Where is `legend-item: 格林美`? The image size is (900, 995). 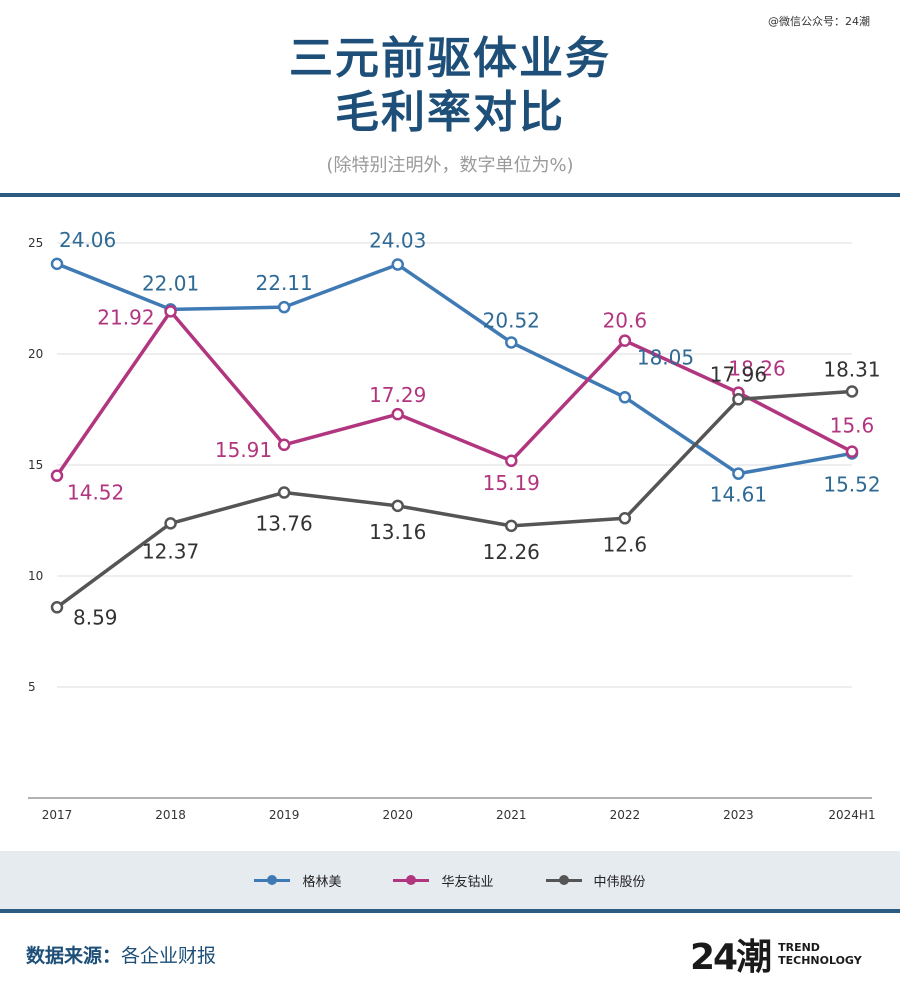 legend-item: 格林美 is located at coordinates (297, 880).